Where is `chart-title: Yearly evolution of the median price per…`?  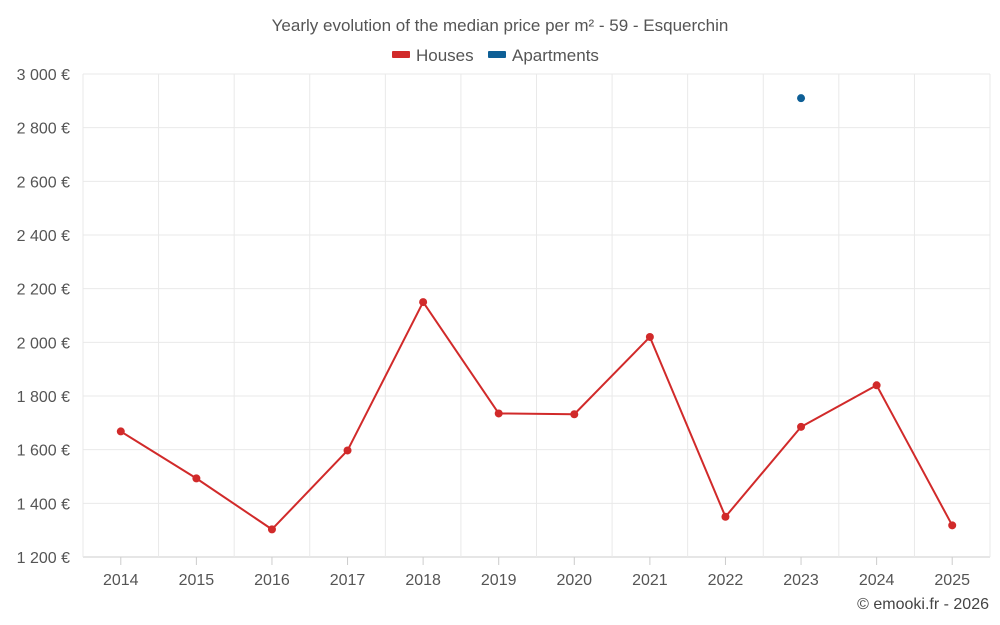 chart-title: Yearly evolution of the median price per… is located at coordinates (500, 25).